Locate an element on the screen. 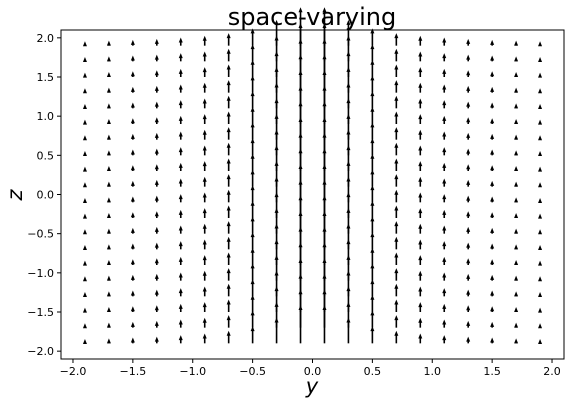 Image resolution: width=570 pixels, height=410 pixels. y-tick-label: −2.0 is located at coordinates (40, 351).